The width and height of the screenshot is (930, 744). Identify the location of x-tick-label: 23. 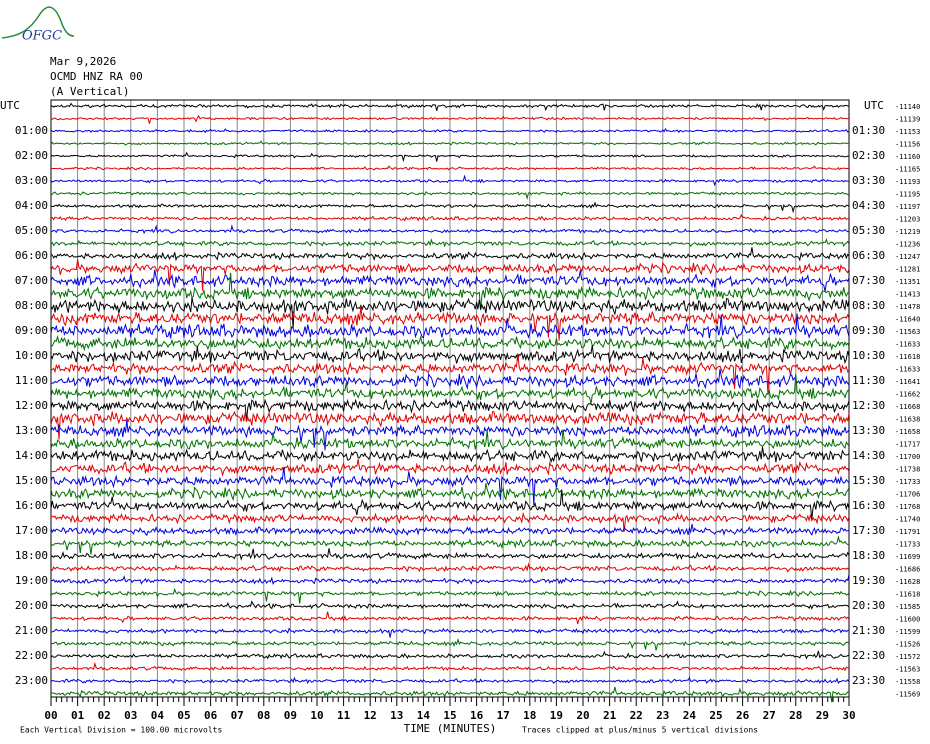
(662, 715).